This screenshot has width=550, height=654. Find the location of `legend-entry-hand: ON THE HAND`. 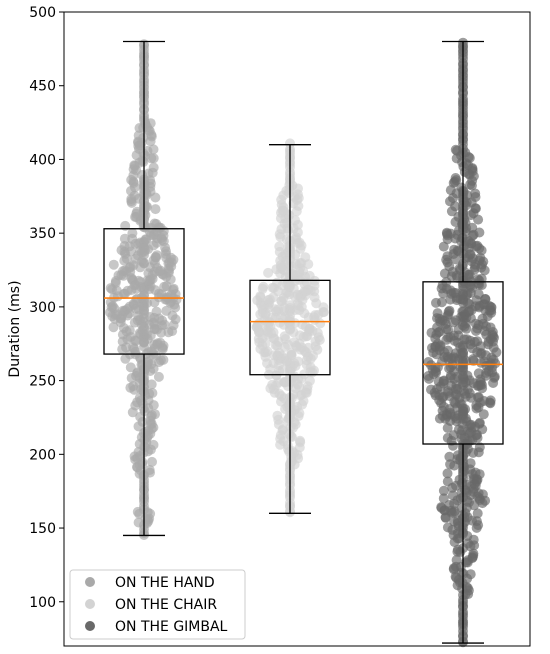

legend-entry-hand: ON THE HAND is located at coordinates (150, 583).